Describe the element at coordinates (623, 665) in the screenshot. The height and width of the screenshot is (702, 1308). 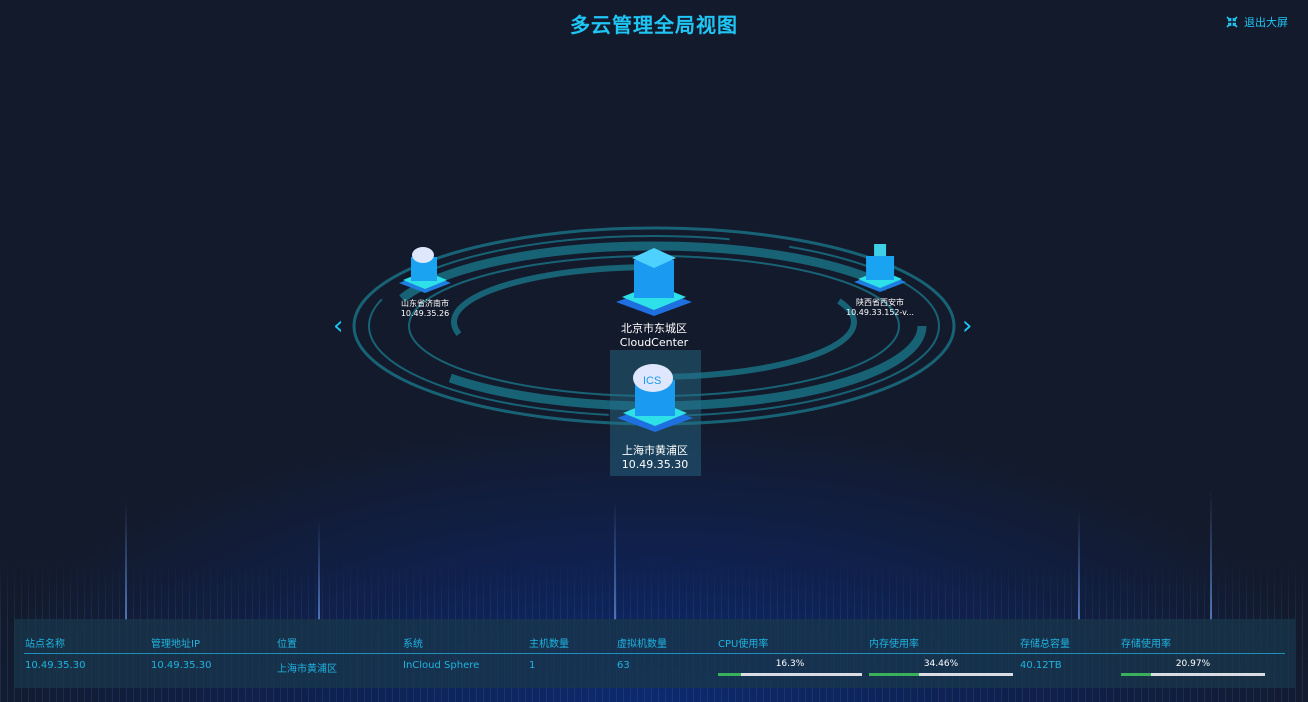
I see `cell-vms: 63` at that location.